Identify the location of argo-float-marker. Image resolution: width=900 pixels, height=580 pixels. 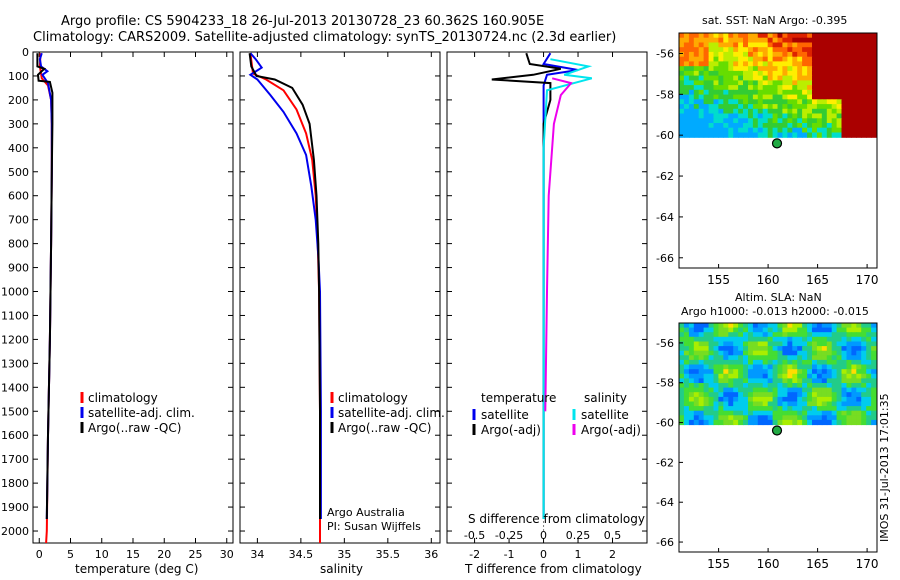
(777, 143).